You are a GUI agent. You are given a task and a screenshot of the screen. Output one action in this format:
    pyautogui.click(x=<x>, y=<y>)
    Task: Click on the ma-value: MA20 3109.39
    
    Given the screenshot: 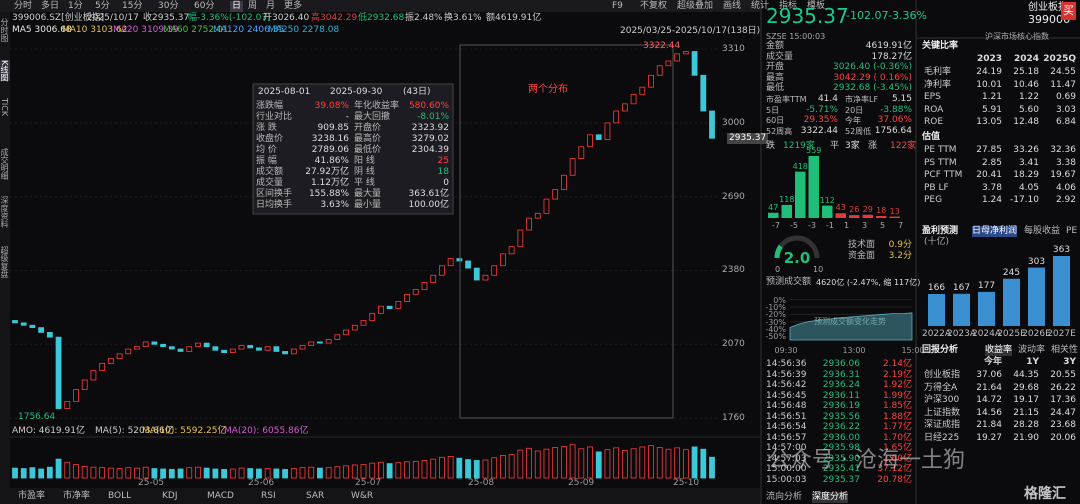 What is the action you would take?
    pyautogui.click(x=146, y=30)
    